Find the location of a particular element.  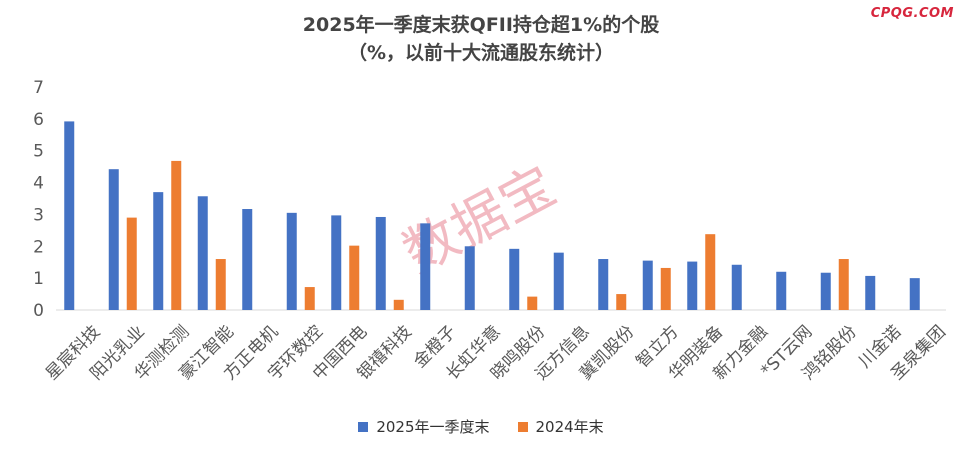

y-tick-label: 3 is located at coordinates (38, 215).